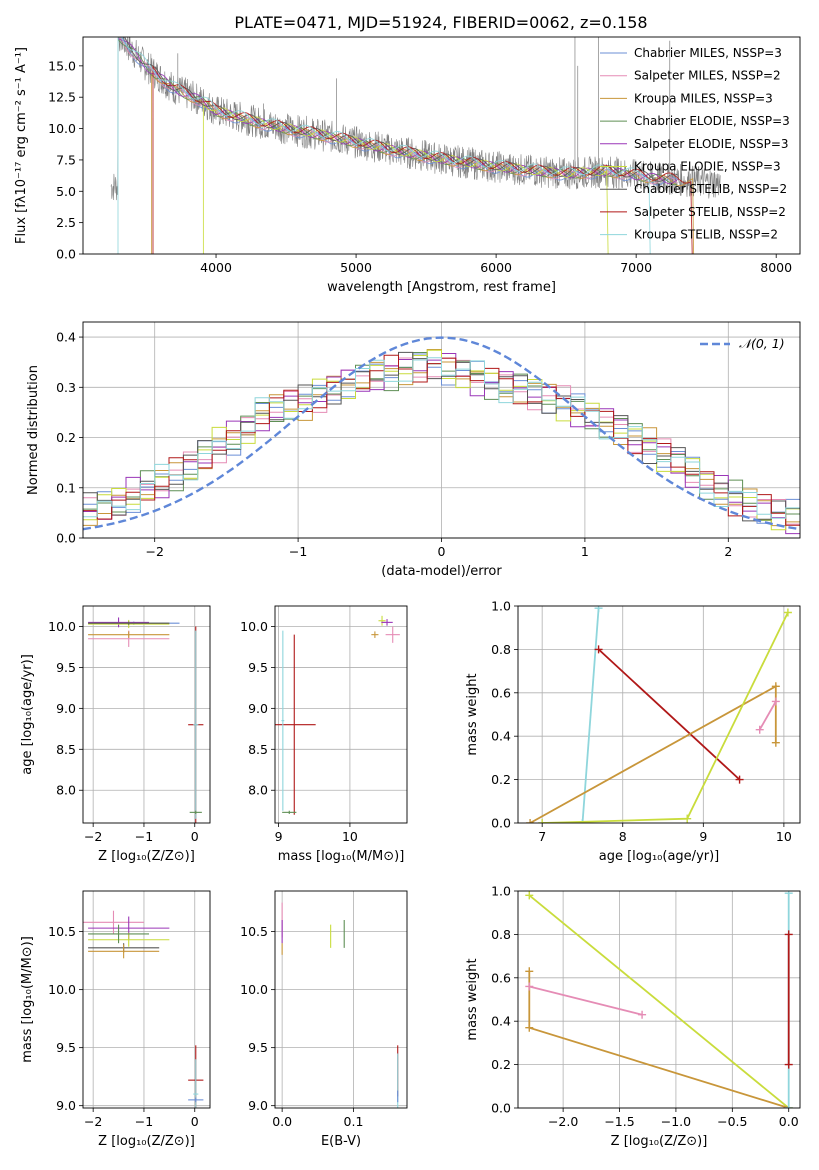 The height and width of the screenshot is (1170, 819). Describe the element at coordinates (711, 144) in the screenshot. I see `legend-label: Salpeter ELODIE, NSSP=3` at that location.